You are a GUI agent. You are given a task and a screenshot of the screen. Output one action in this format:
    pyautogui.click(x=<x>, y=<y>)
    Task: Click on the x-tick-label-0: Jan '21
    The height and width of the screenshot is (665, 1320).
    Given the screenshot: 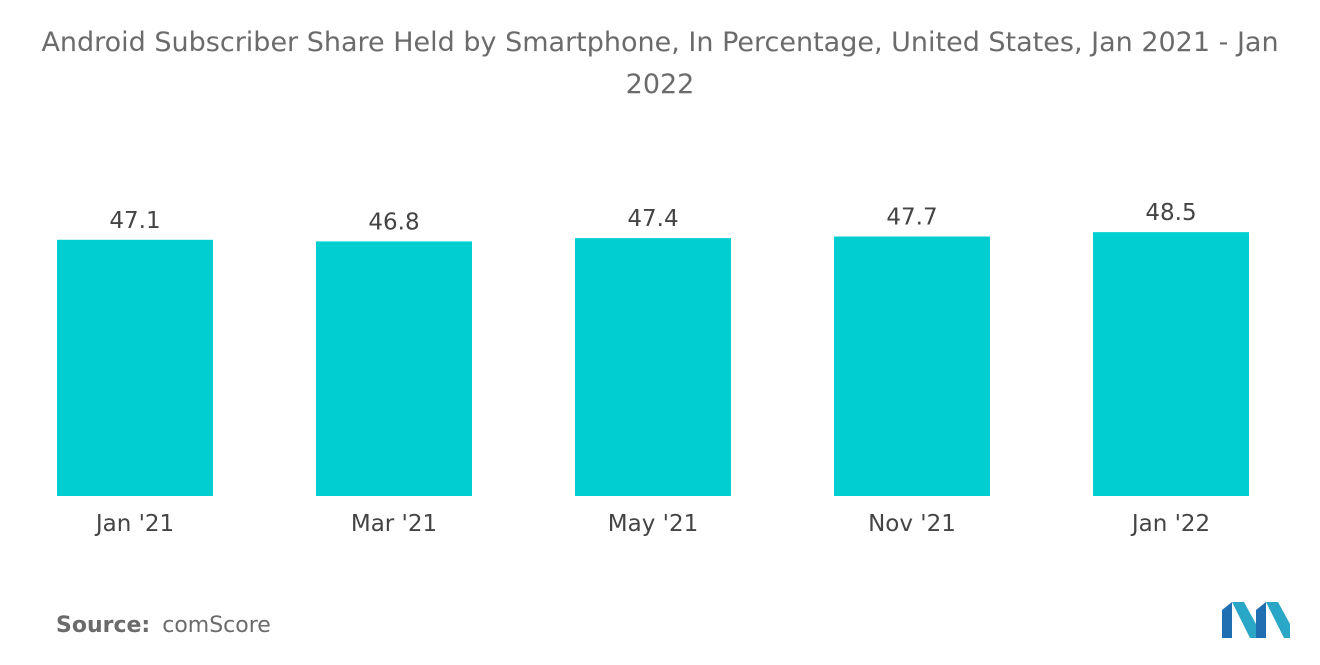 What is the action you would take?
    pyautogui.click(x=134, y=524)
    